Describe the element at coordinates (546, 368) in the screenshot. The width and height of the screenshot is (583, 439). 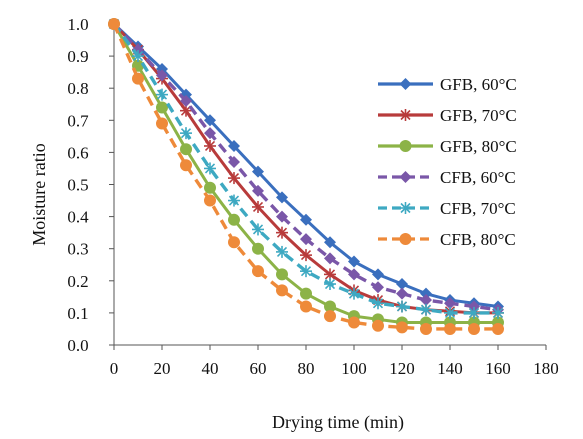
I see `x-tick-label: 180` at that location.